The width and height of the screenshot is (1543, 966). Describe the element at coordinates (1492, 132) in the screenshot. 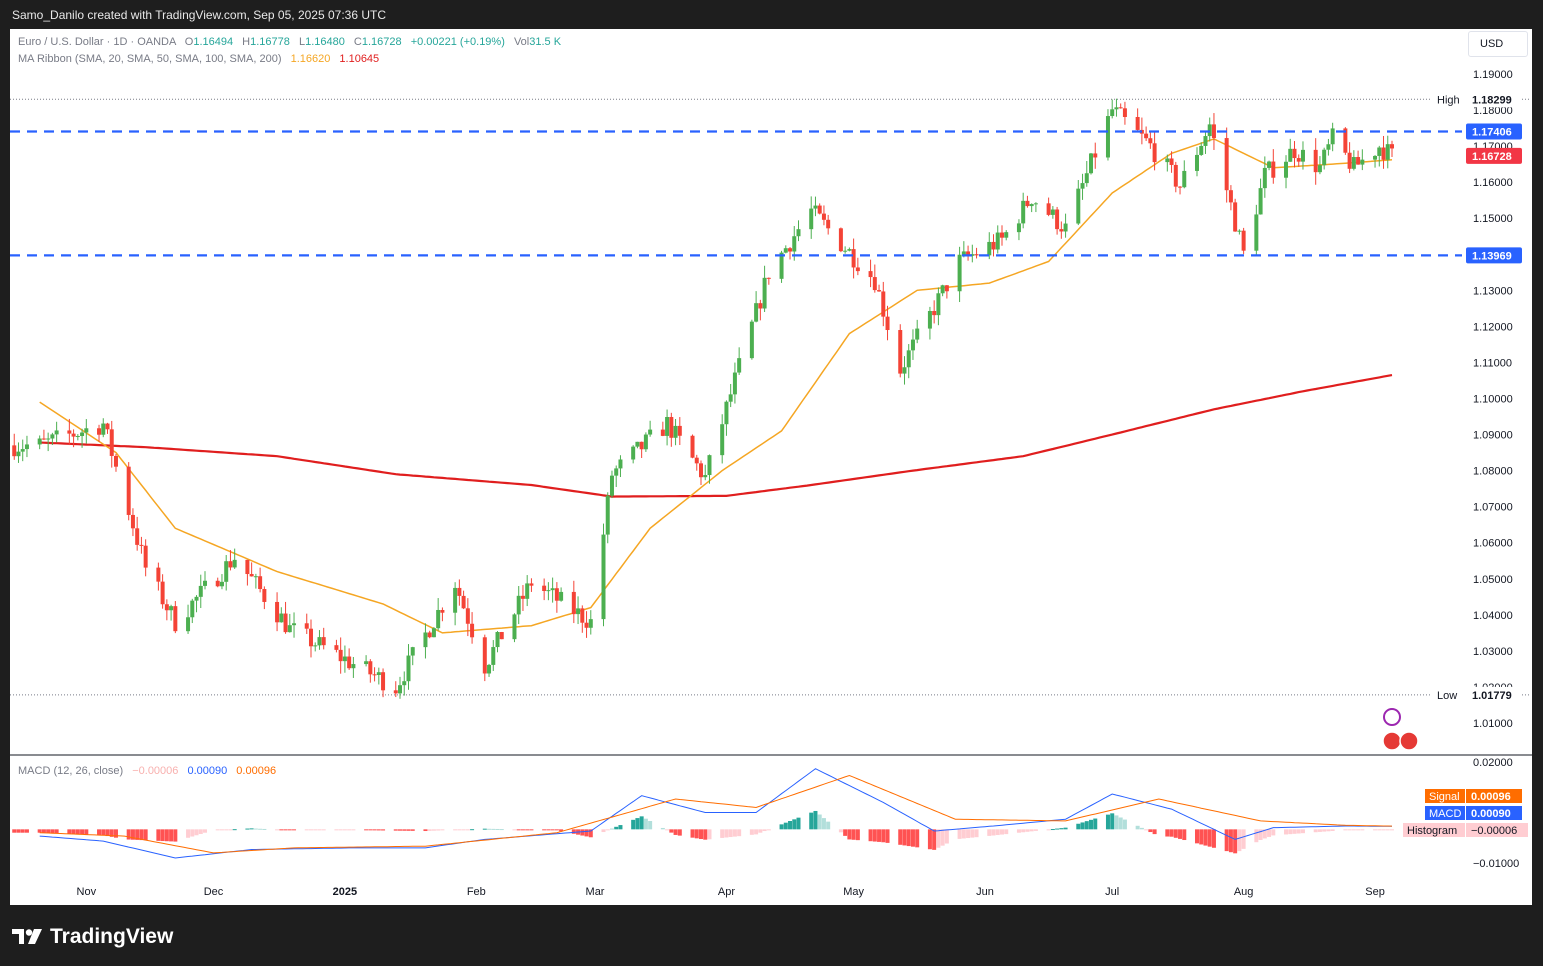

I see `resistance-price-tag: 1.17406` at that location.